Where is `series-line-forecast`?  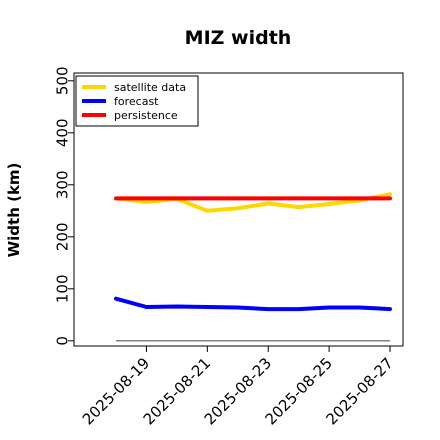
series-line-forecast is located at coordinates (253, 304).